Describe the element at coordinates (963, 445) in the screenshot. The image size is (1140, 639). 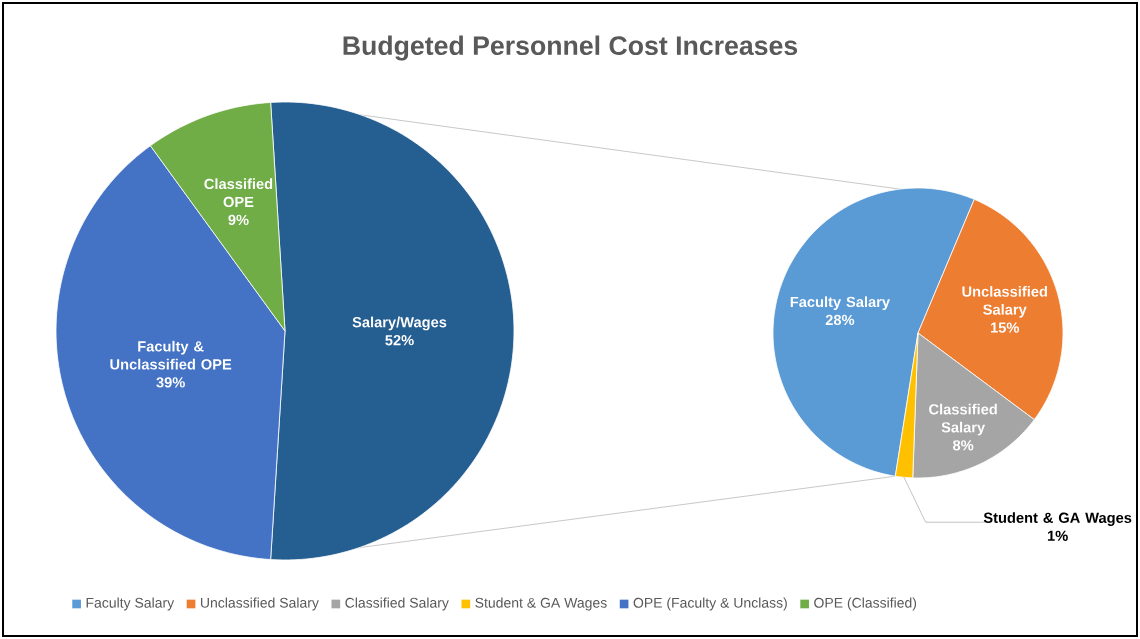
I see `data-label: 8%` at that location.